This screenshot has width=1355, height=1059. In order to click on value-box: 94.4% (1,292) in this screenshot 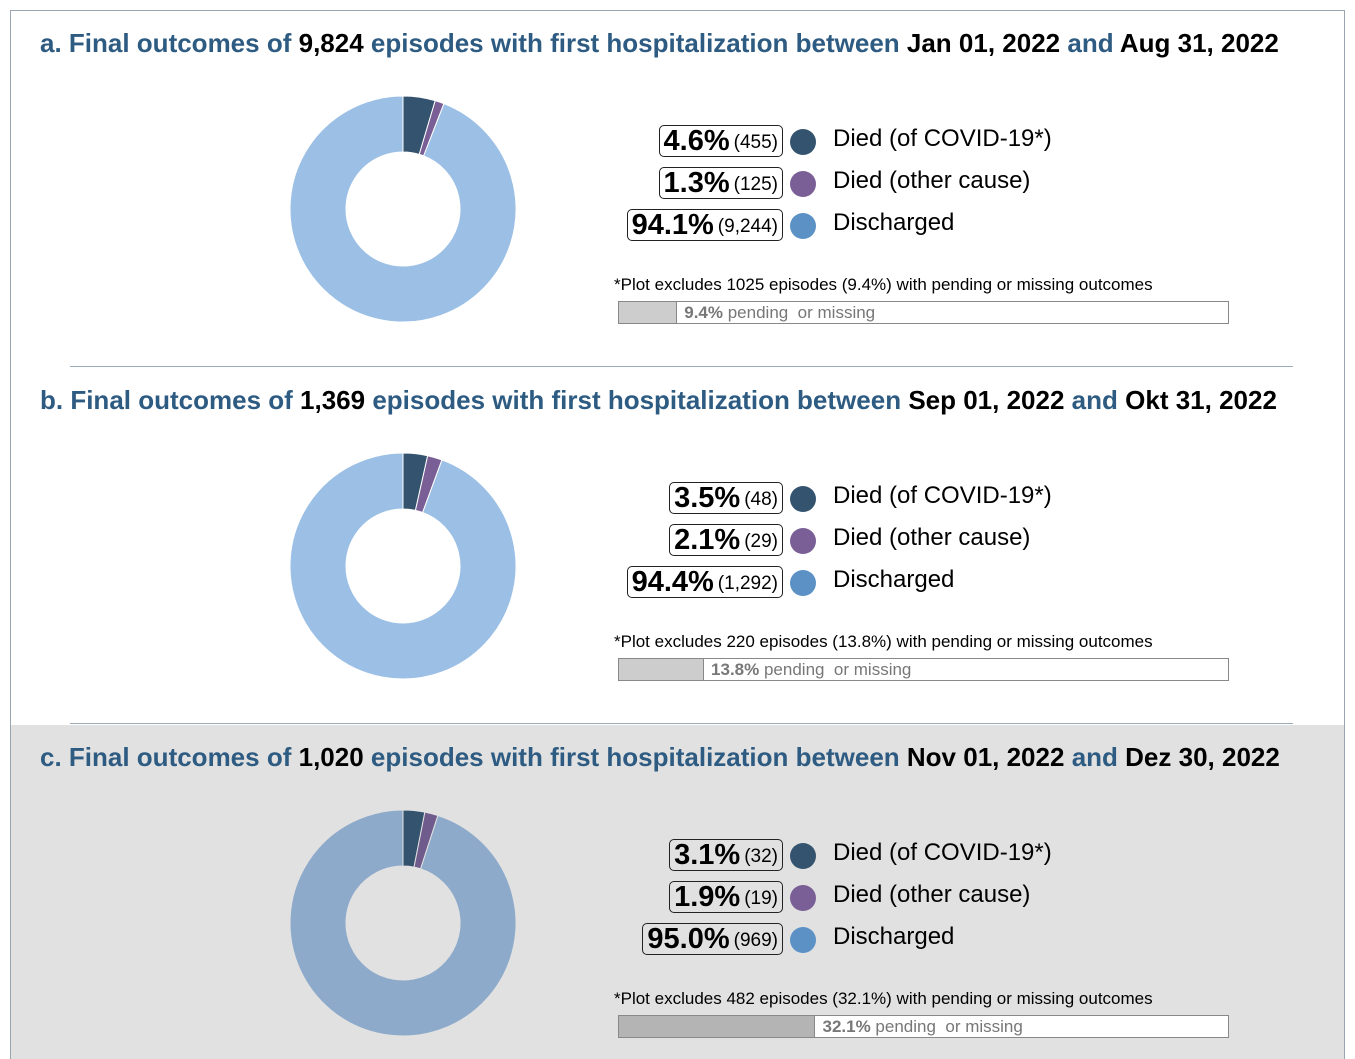, I will do `click(704, 581)`.